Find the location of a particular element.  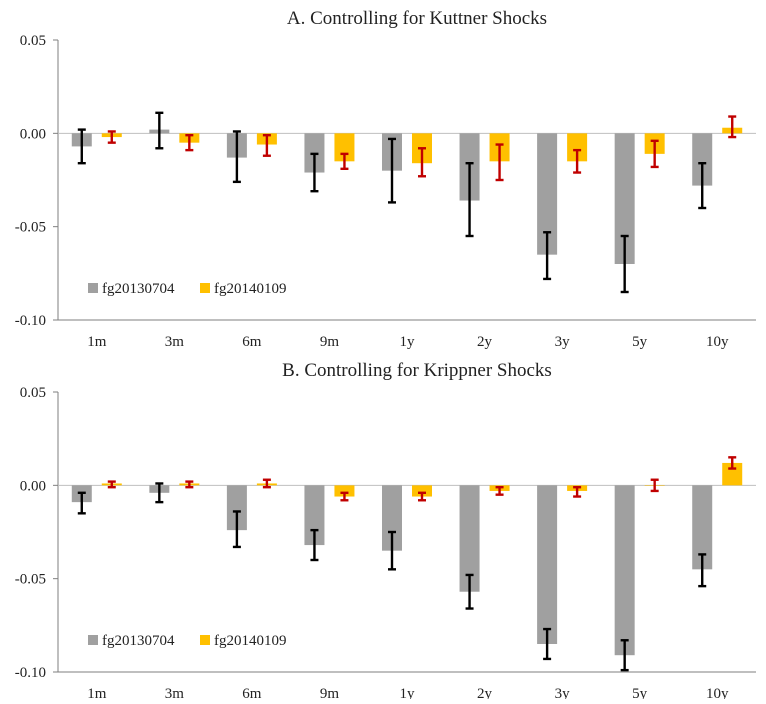

bar-fg20140109-3y is located at coordinates (577, 147).